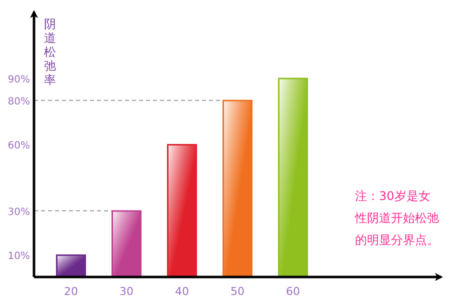  What do you see at coordinates (19, 256) in the screenshot?
I see `y-tick-label: 10%` at bounding box center [19, 256].